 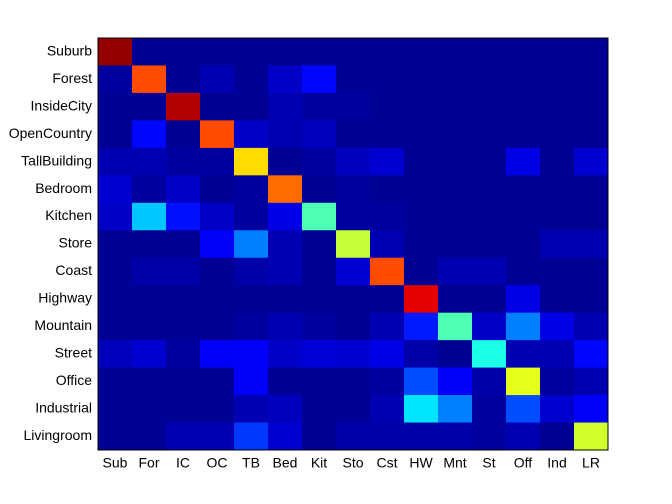 I want to click on y-tick-label: Street, so click(x=73, y=353).